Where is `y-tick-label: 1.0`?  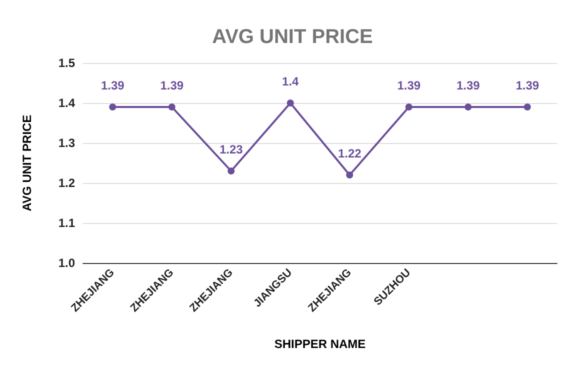 y-tick-label: 1.0 is located at coordinates (67, 263).